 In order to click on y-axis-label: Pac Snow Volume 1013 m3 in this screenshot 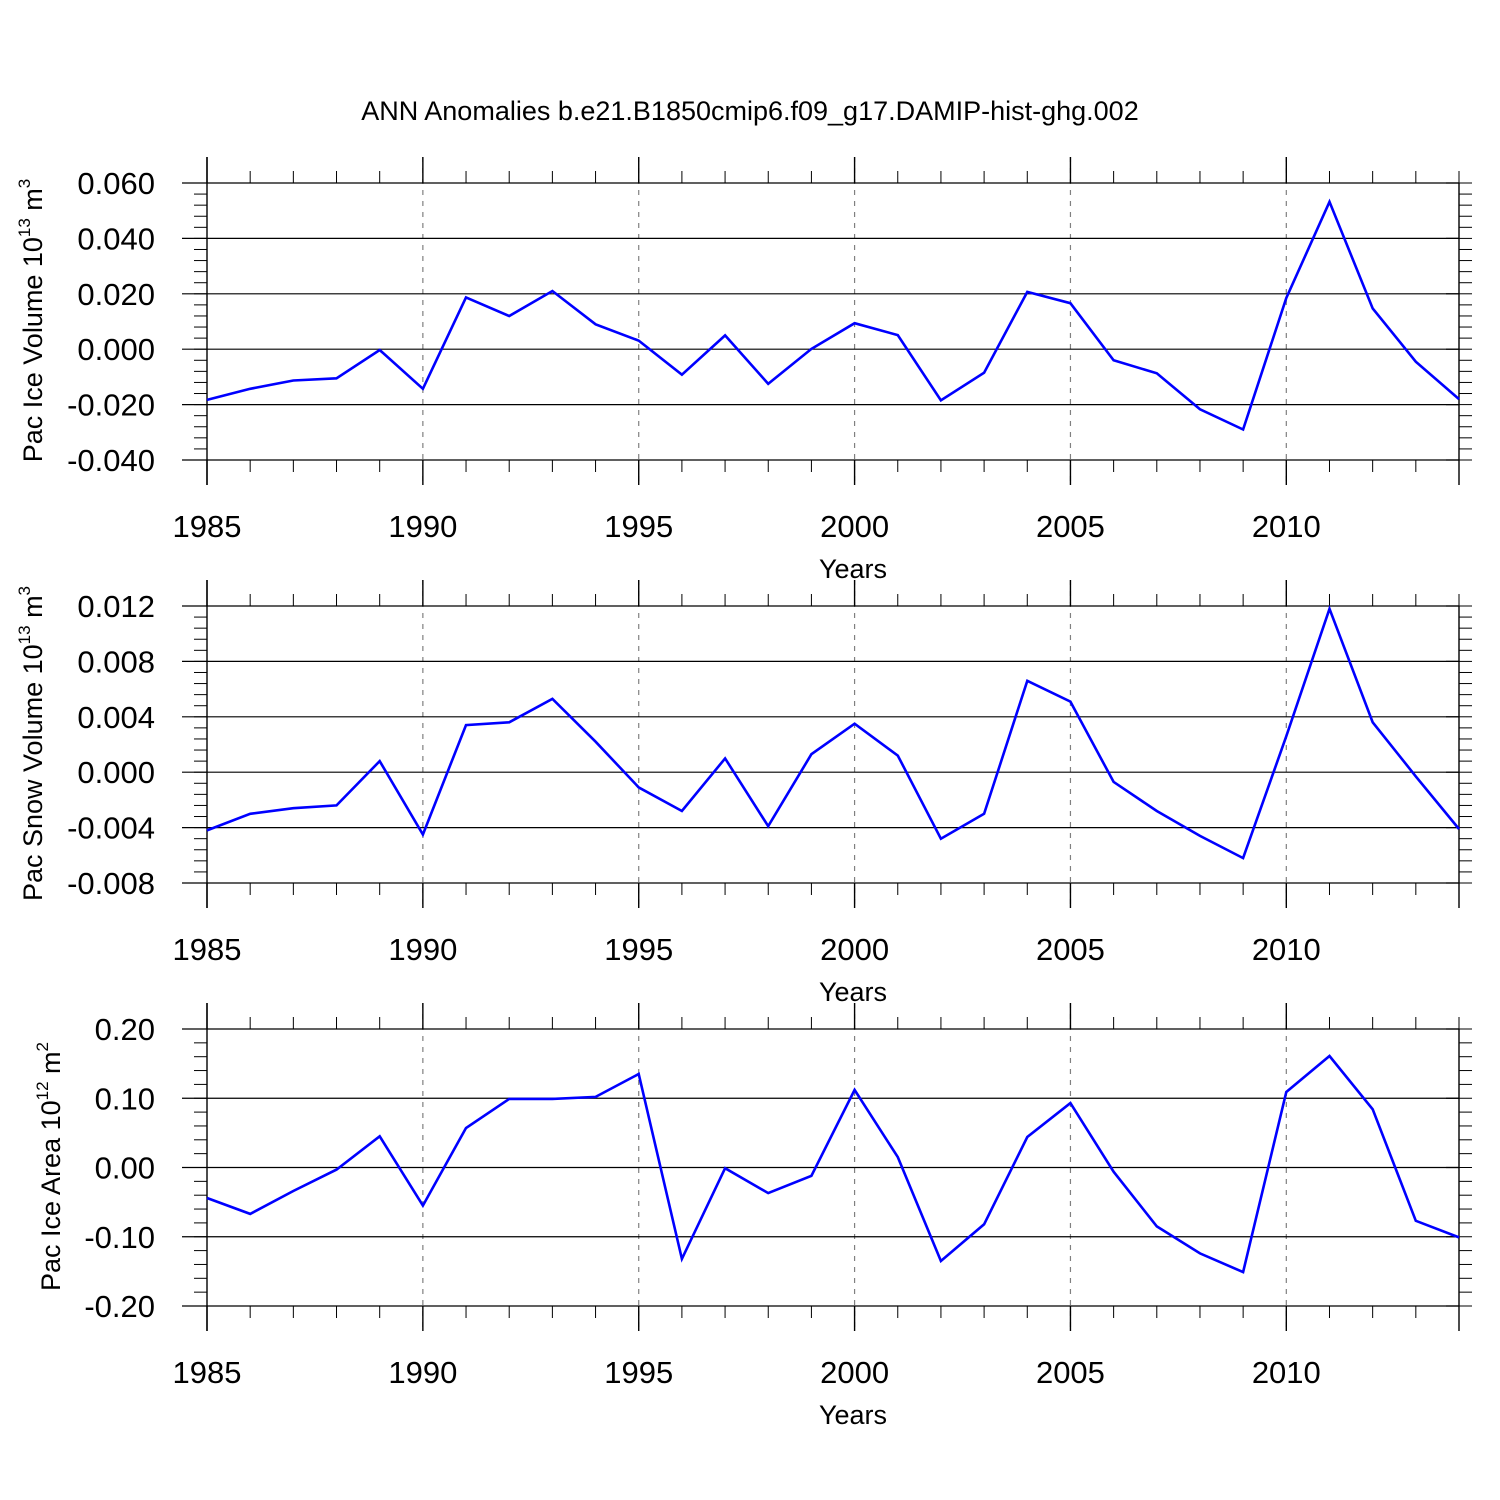, I will do `click(31, 743)`.